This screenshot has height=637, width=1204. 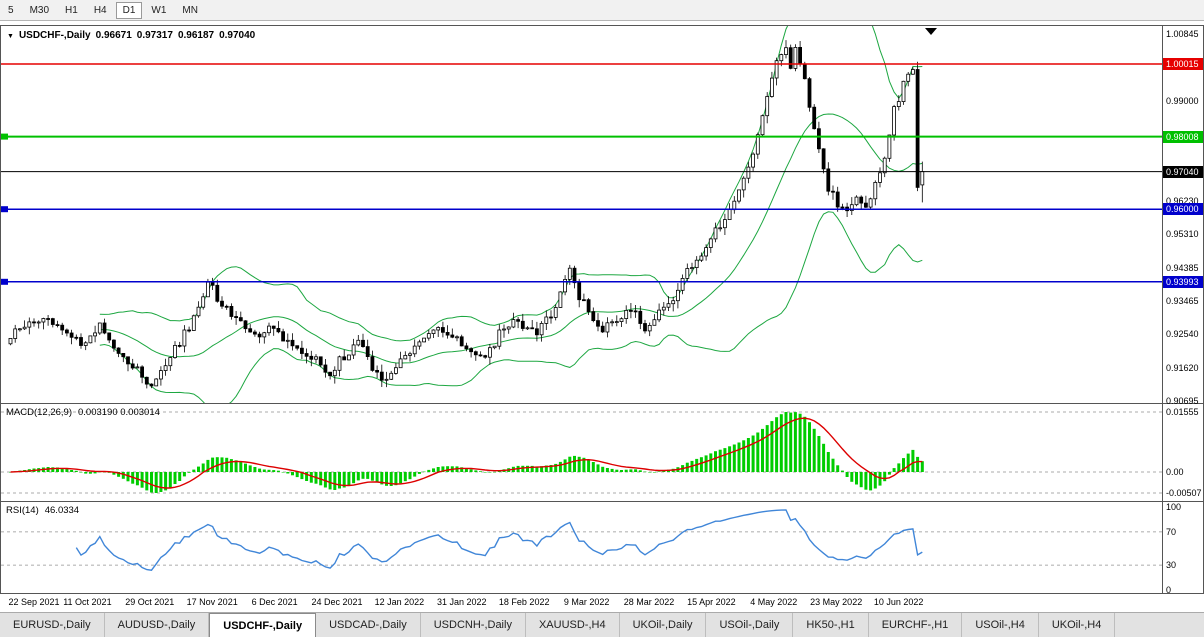 I want to click on timeframe-h4: H4, so click(x=100, y=10).